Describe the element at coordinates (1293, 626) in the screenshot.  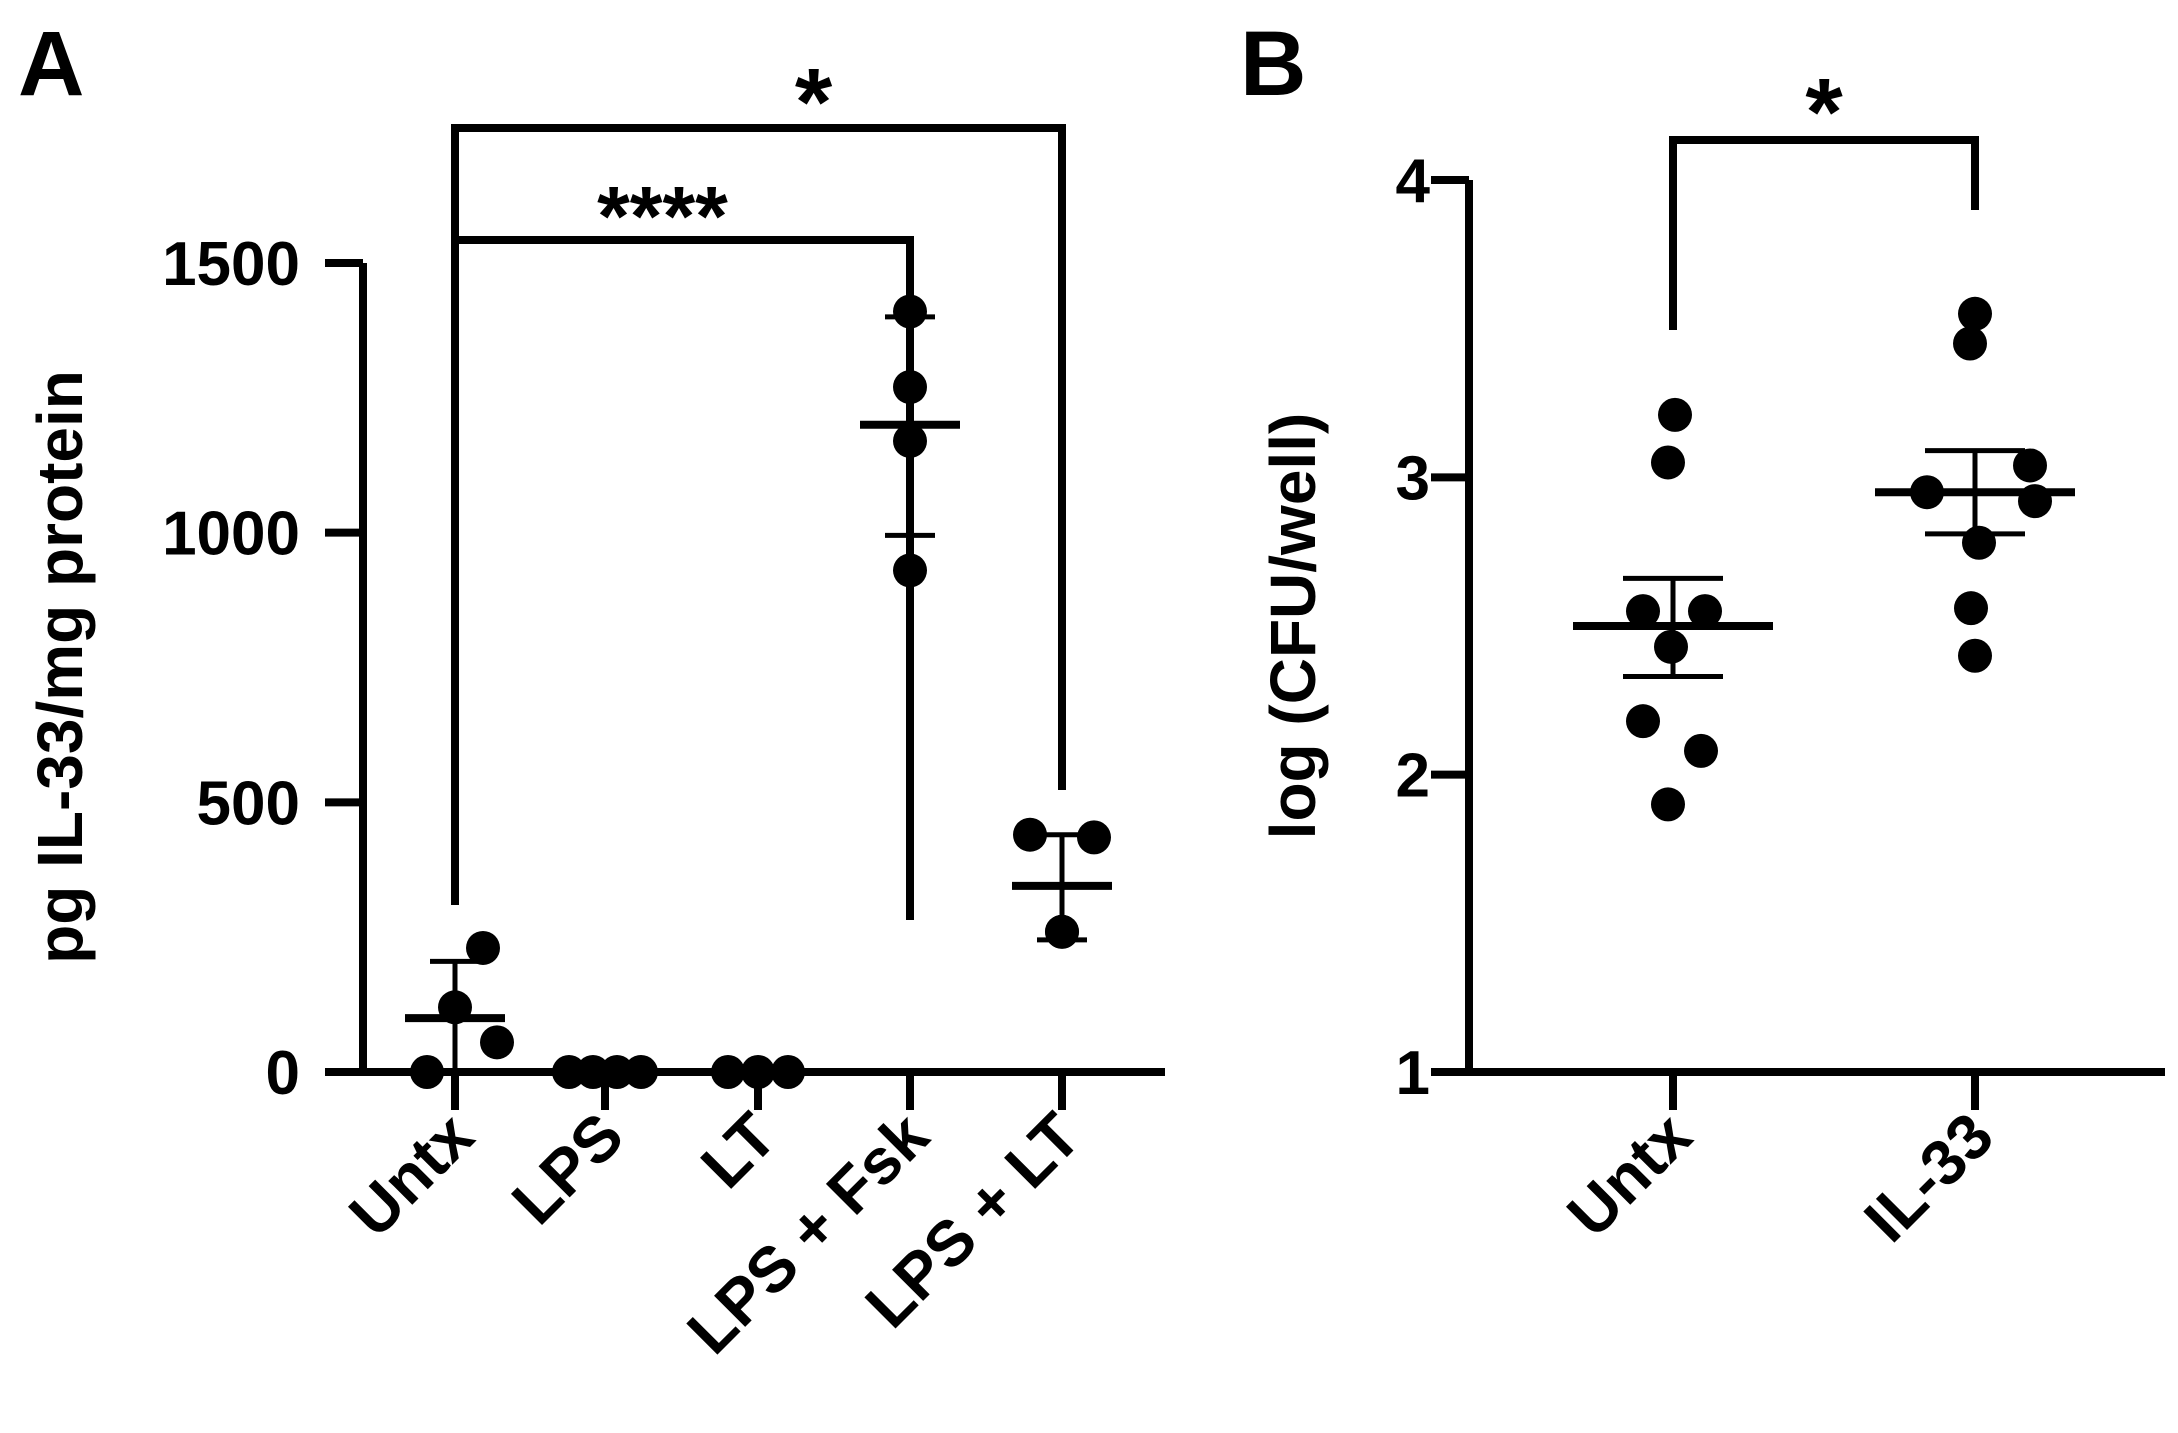
I see `panel-b-y-axis-label: log (CFU/well)` at that location.